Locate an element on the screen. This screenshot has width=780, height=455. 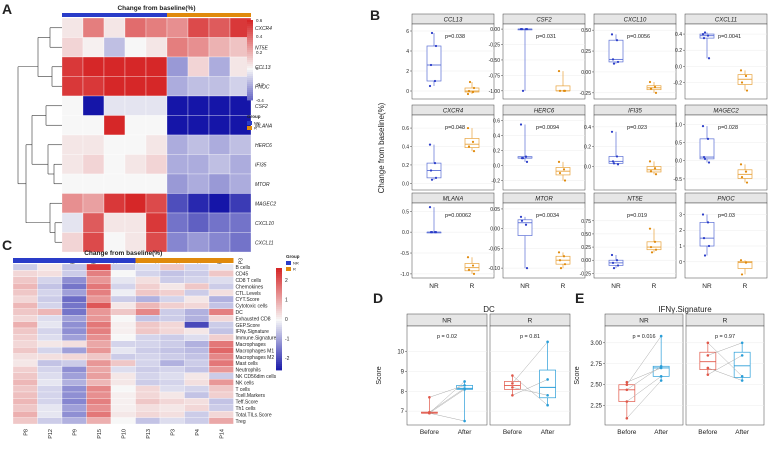
heatmap-c-row-label: Macrophages is located at coordinates (251, 345).